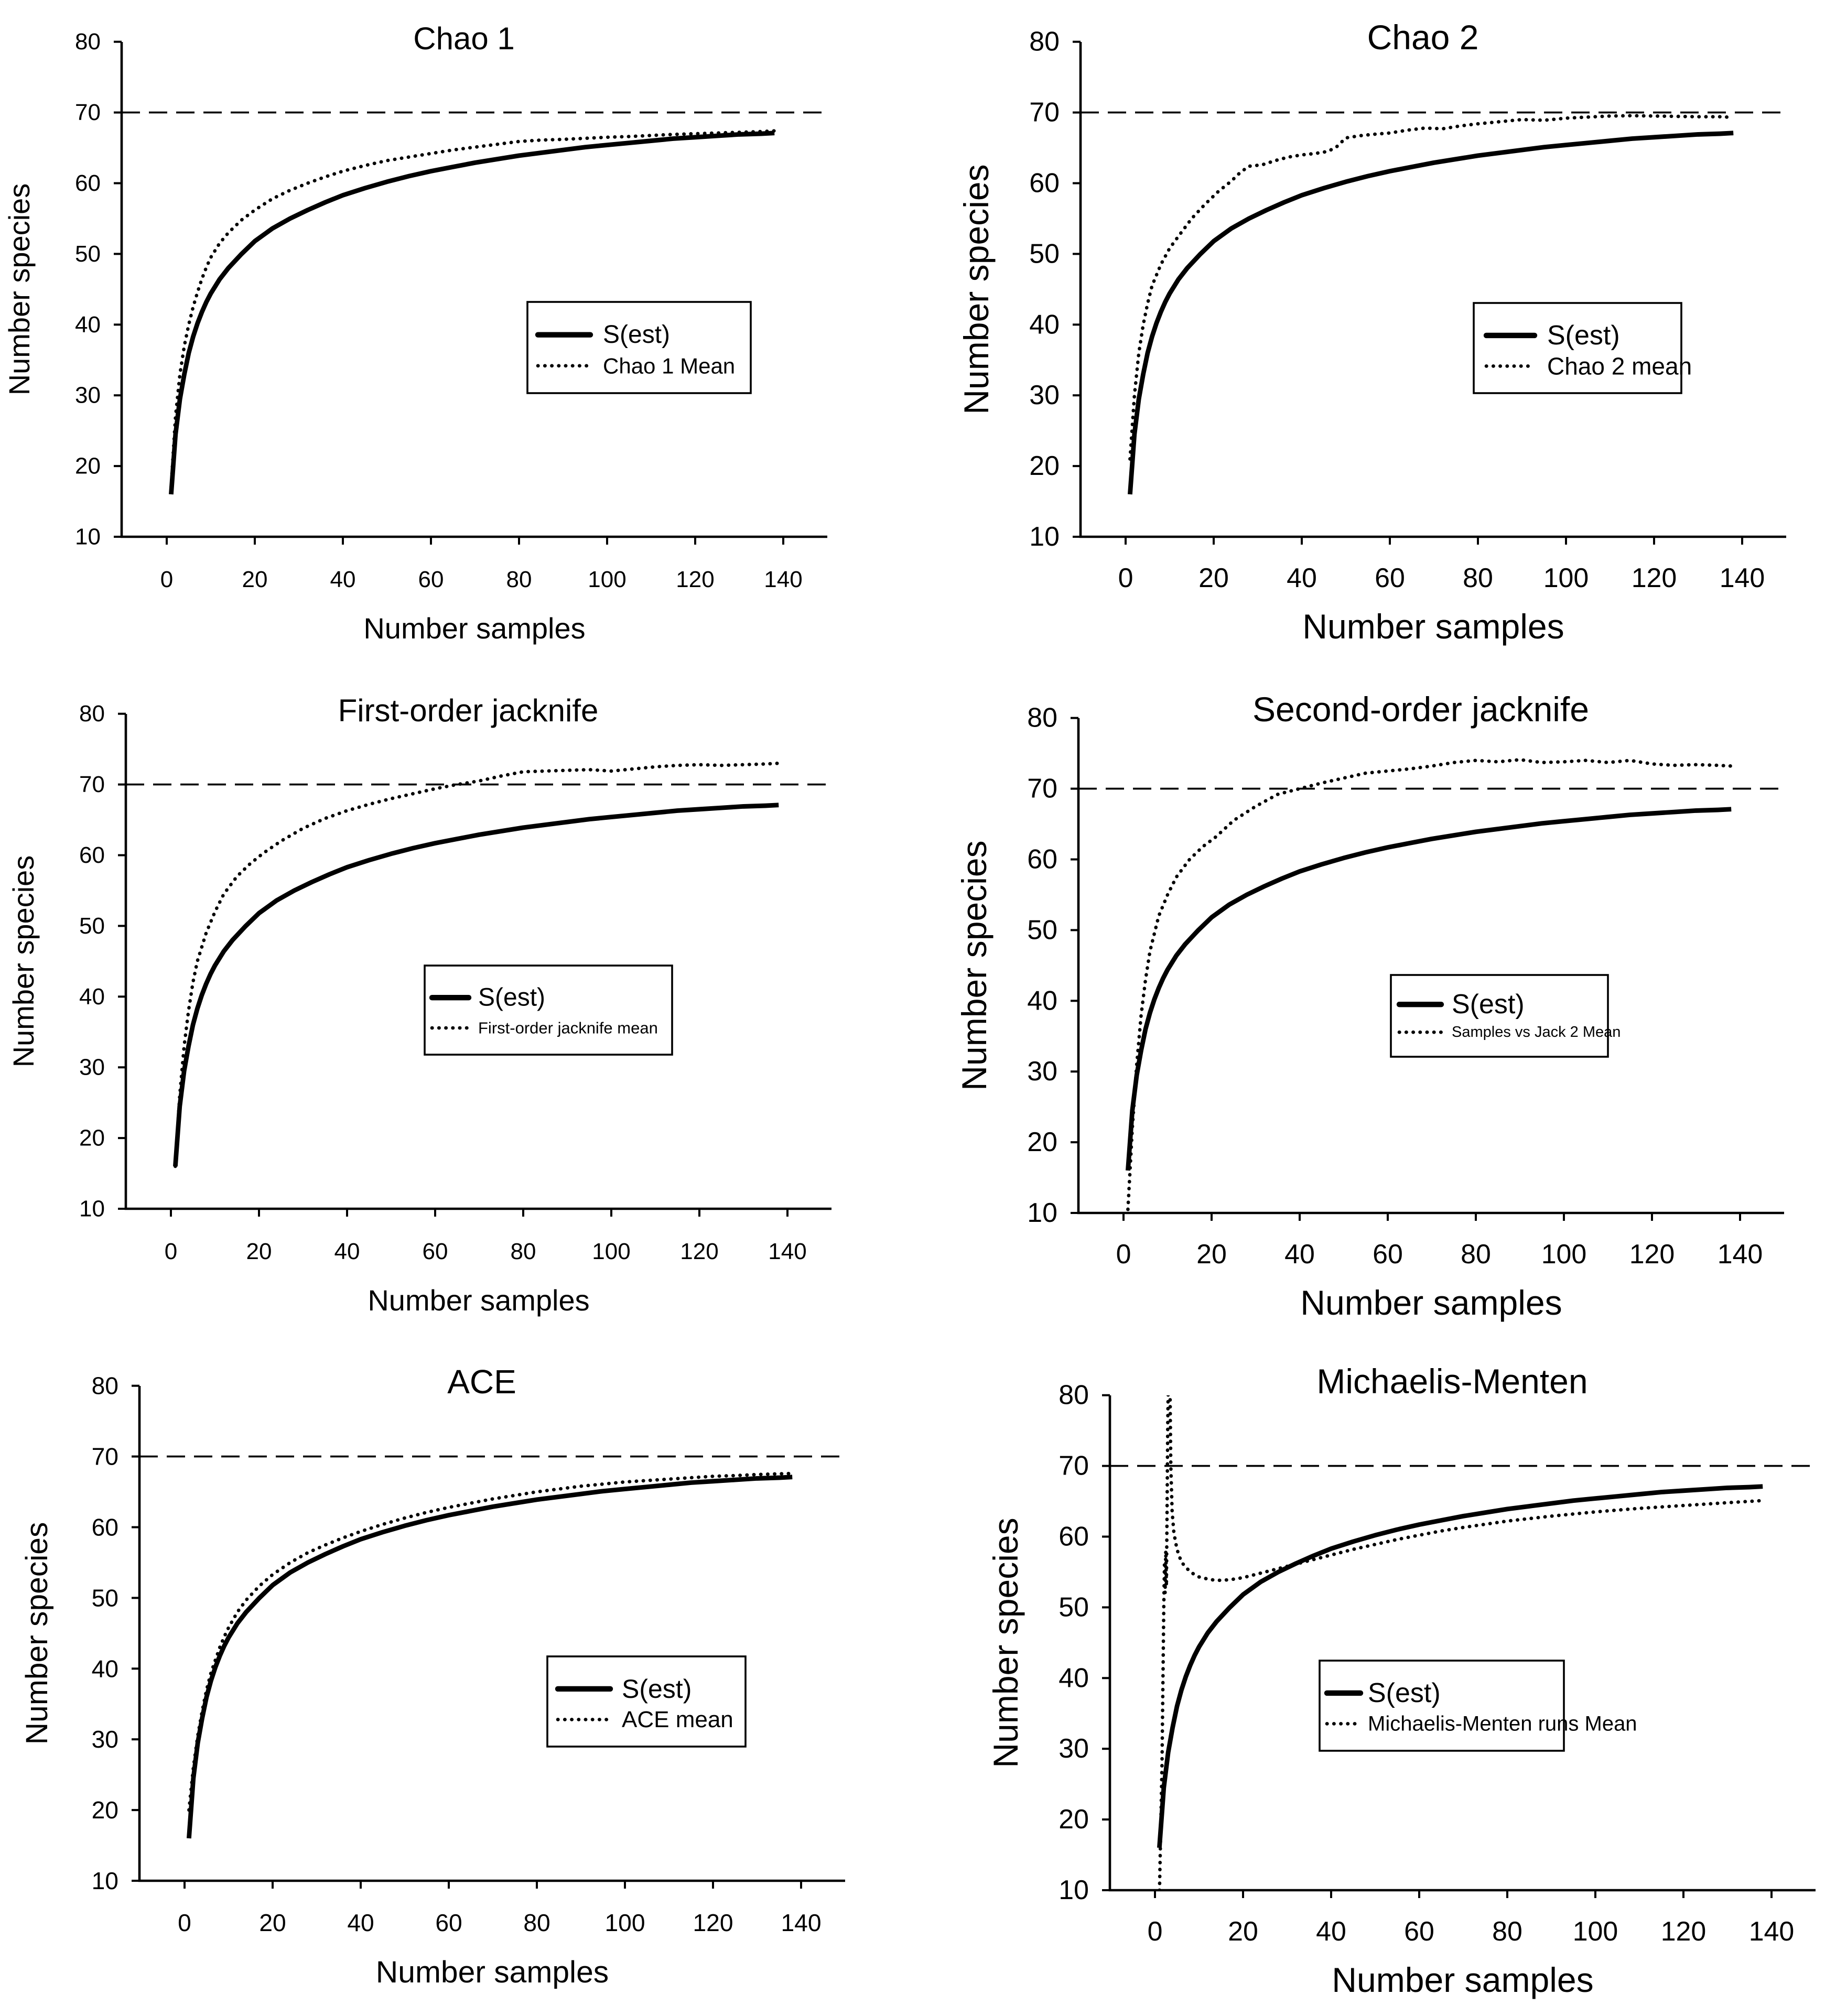 Image resolution: width=1836 pixels, height=2016 pixels. What do you see at coordinates (1619, 366) in the screenshot?
I see `legend-label-dotted: Chao 2 mean` at bounding box center [1619, 366].